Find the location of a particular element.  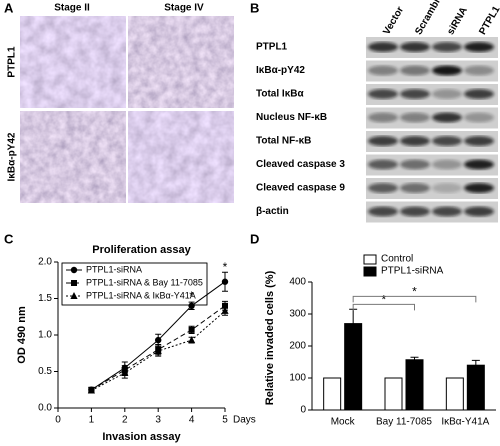

chart-title: Proliferation assay is located at coordinates (141, 250).